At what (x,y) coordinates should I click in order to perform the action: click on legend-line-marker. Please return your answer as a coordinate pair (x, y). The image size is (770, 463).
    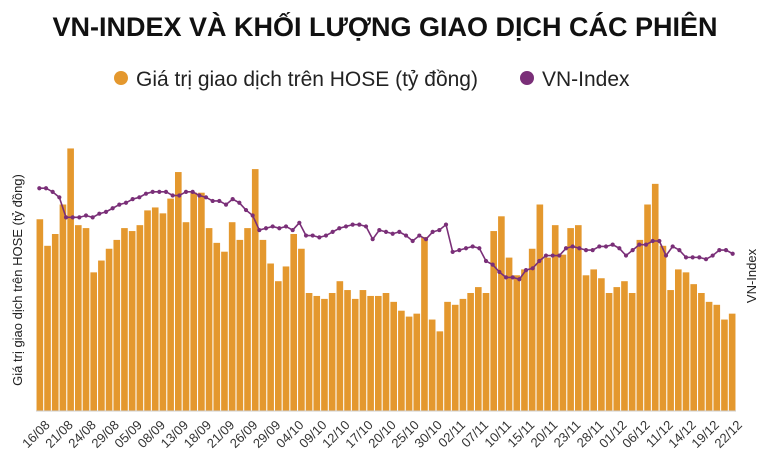
    Looking at the image, I should click on (527, 78).